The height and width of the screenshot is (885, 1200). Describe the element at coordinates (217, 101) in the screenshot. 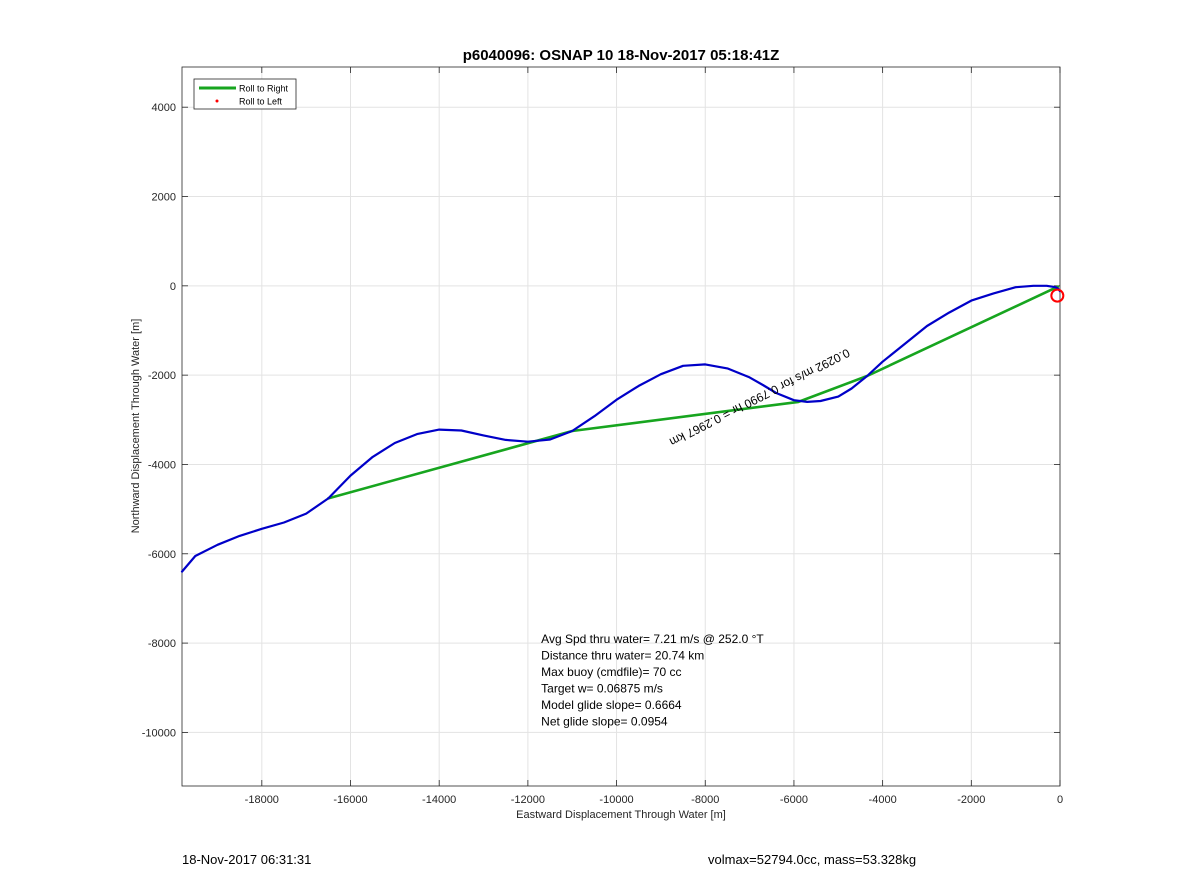

I see `legend-swatch-dot` at that location.